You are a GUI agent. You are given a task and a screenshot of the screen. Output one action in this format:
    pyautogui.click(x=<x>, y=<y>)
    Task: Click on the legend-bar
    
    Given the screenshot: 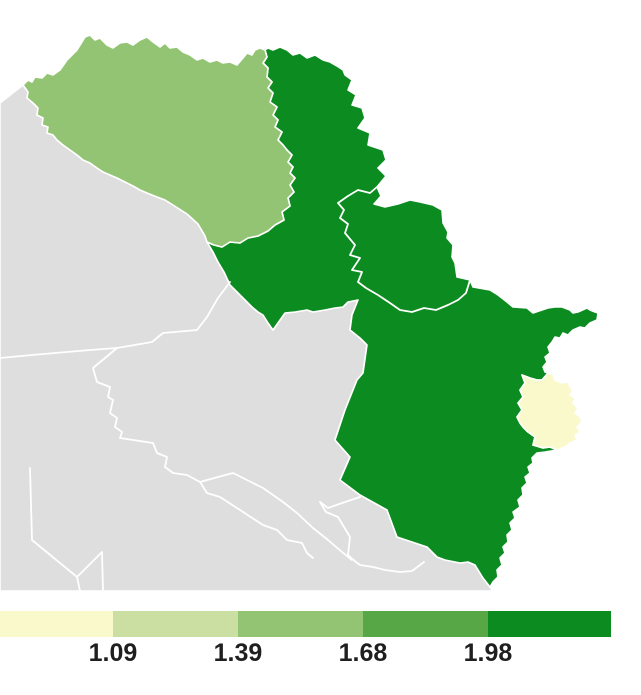 What is the action you would take?
    pyautogui.click(x=305, y=624)
    